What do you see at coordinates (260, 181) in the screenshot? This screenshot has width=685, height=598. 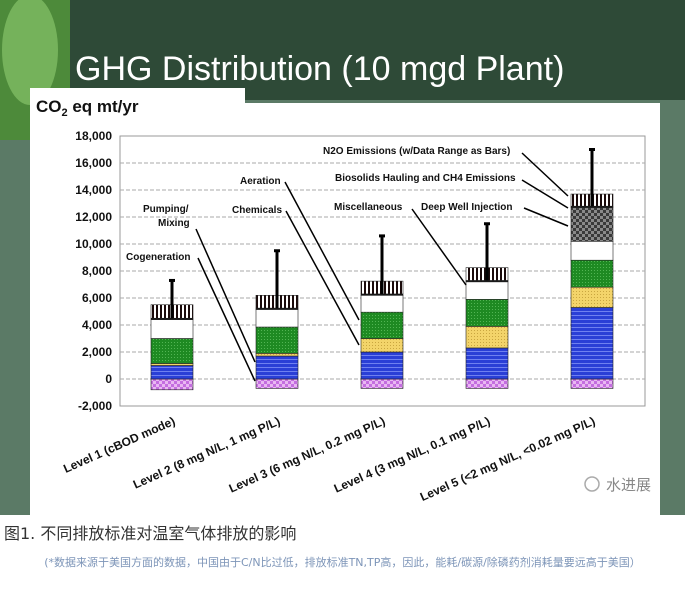 I see `annotation-aeration: Aeration` at bounding box center [260, 181].